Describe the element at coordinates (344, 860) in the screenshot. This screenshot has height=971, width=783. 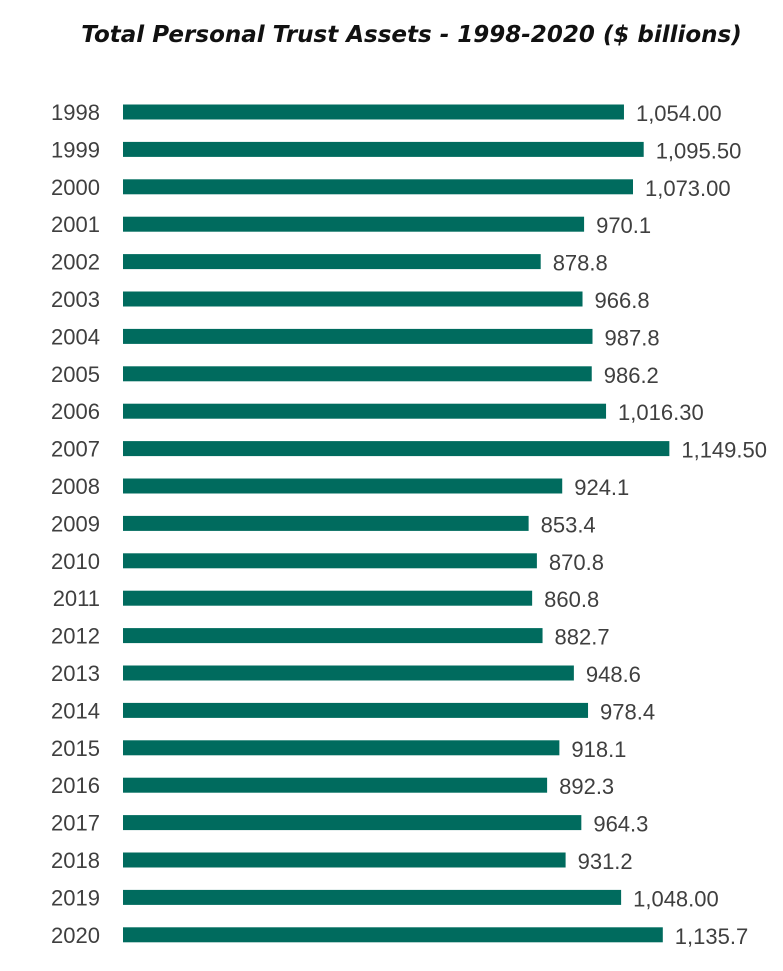
I see `bar-2018` at that location.